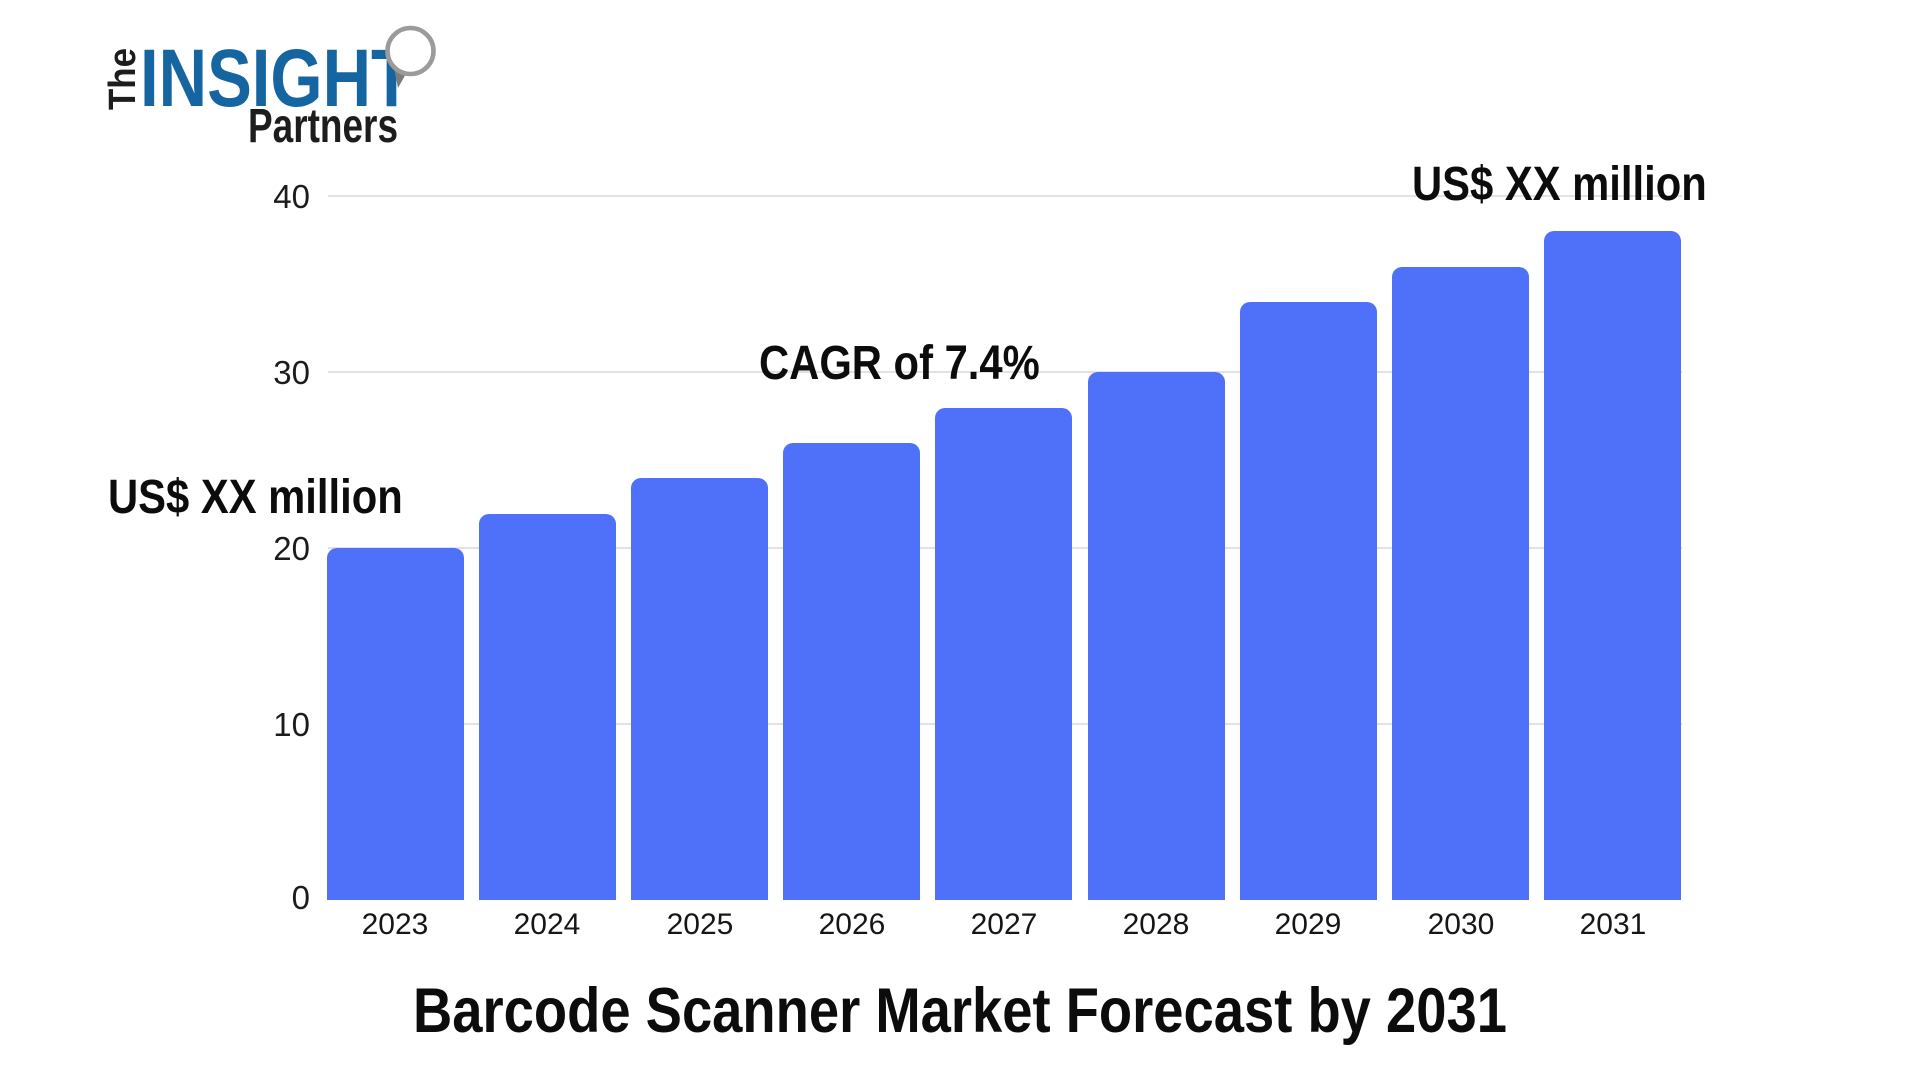 The width and height of the screenshot is (1920, 1080). Describe the element at coordinates (123, 79) in the screenshot. I see `svg-text: The` at that location.